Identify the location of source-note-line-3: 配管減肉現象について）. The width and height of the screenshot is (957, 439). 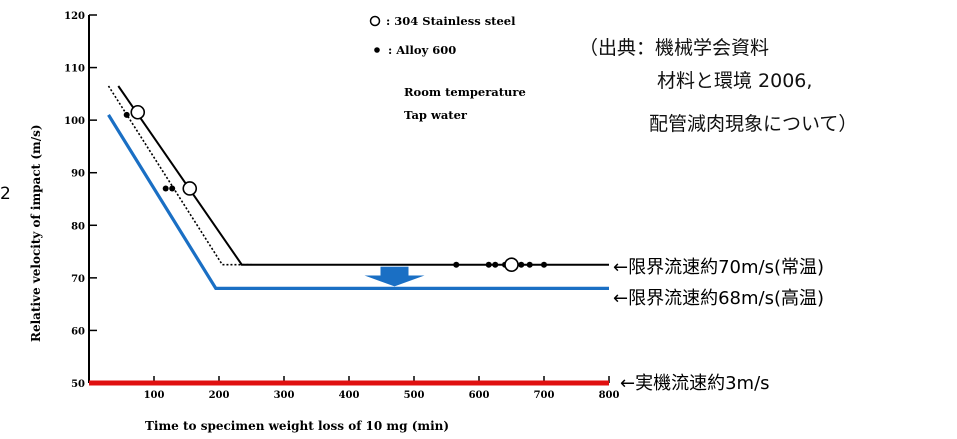
(753, 124).